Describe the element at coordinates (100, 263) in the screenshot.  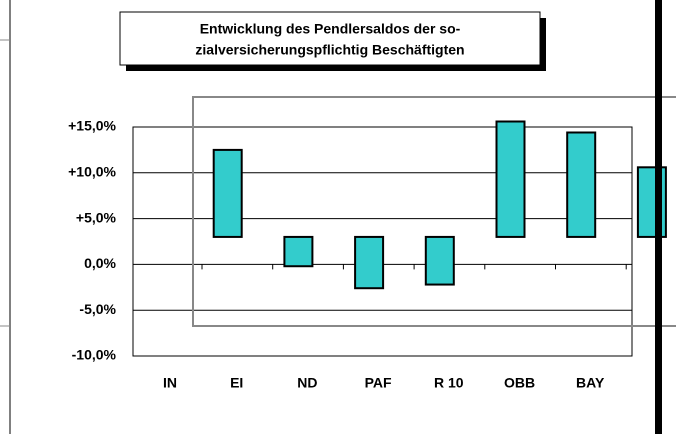
I see `y-tick-label: 0,0%` at that location.